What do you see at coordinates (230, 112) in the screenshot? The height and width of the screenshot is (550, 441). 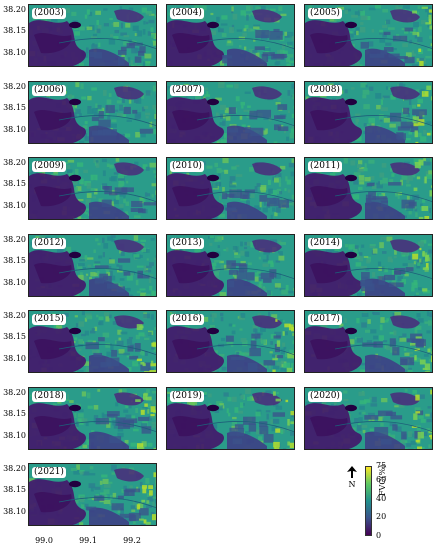 I see `map-panel: (2007)` at bounding box center [230, 112].